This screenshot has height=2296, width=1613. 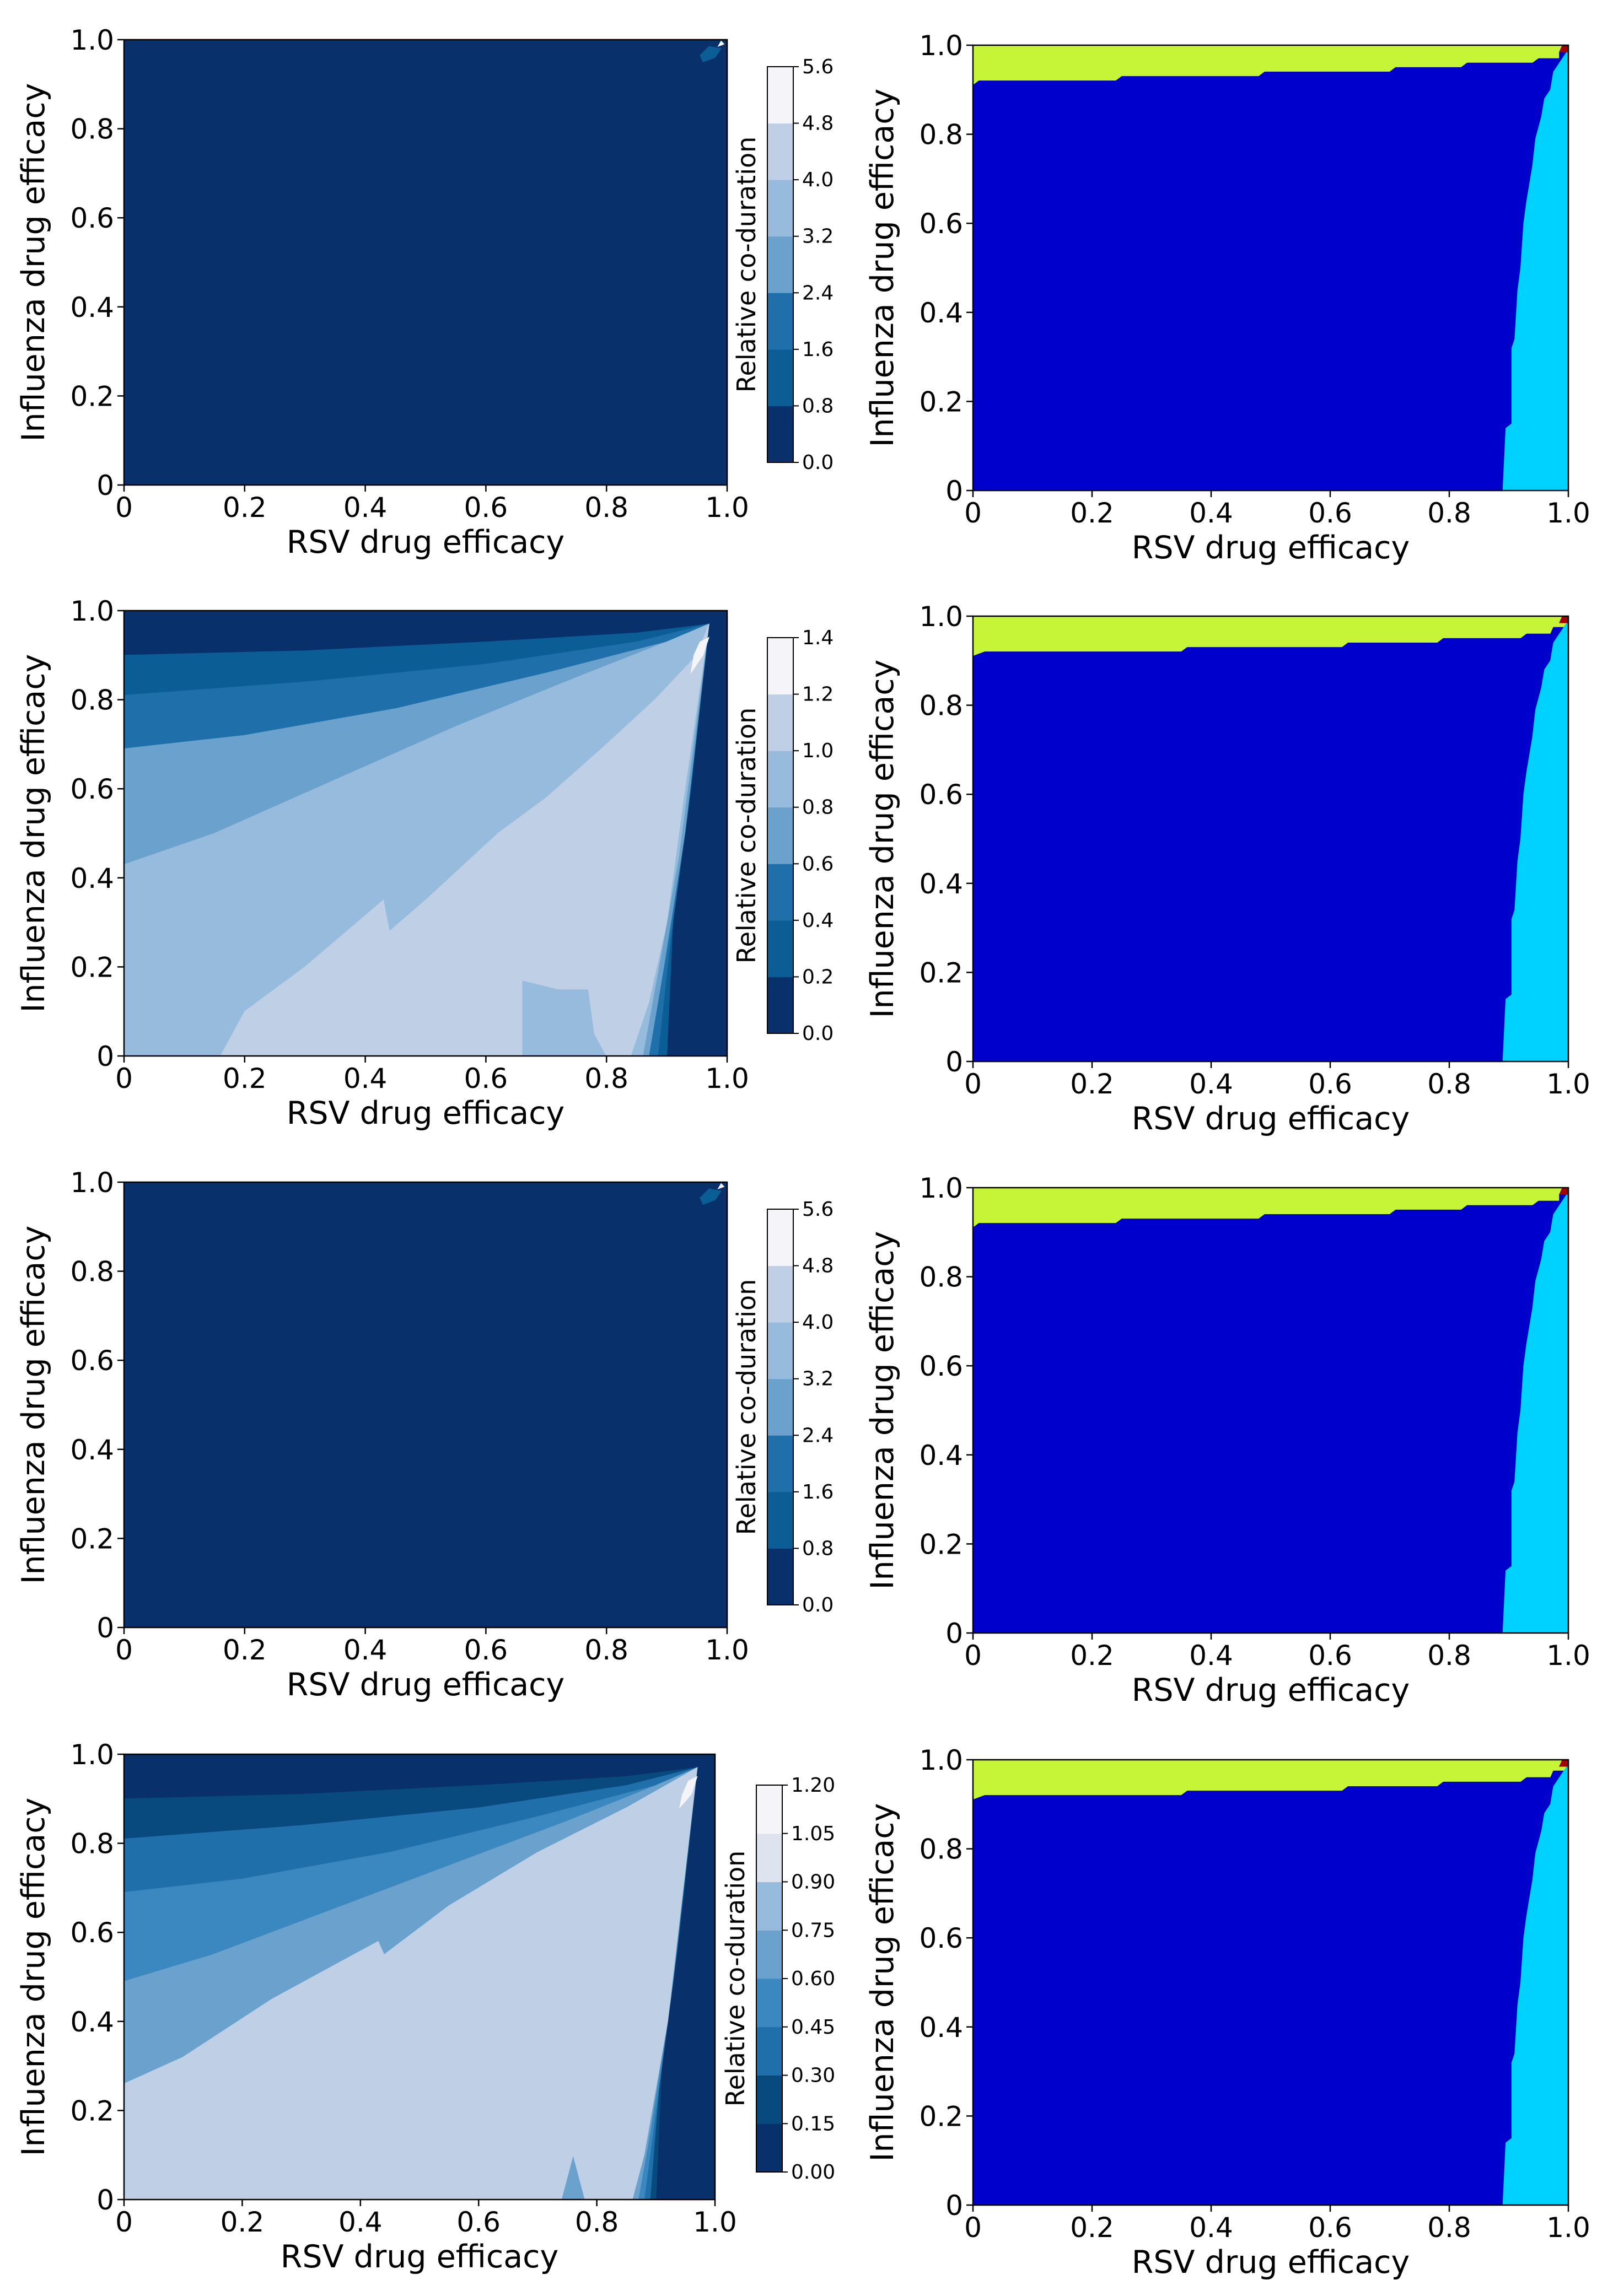 What do you see at coordinates (818, 920) in the screenshot?
I see `colorbar-tick-label: 0.4` at bounding box center [818, 920].